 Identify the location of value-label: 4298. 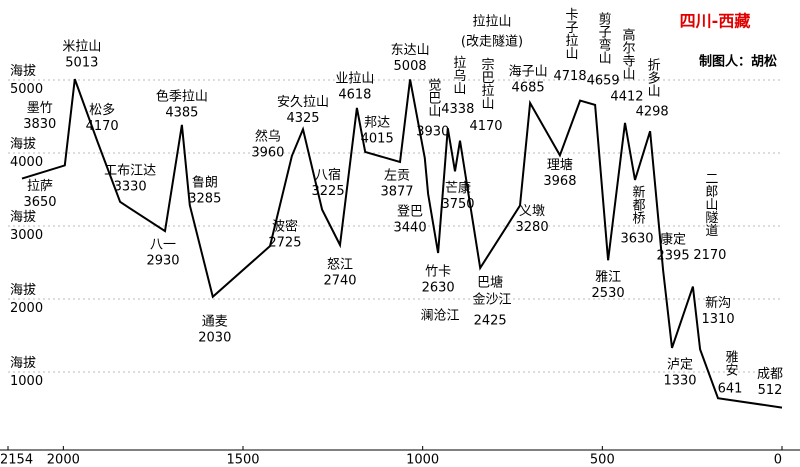
(652, 112).